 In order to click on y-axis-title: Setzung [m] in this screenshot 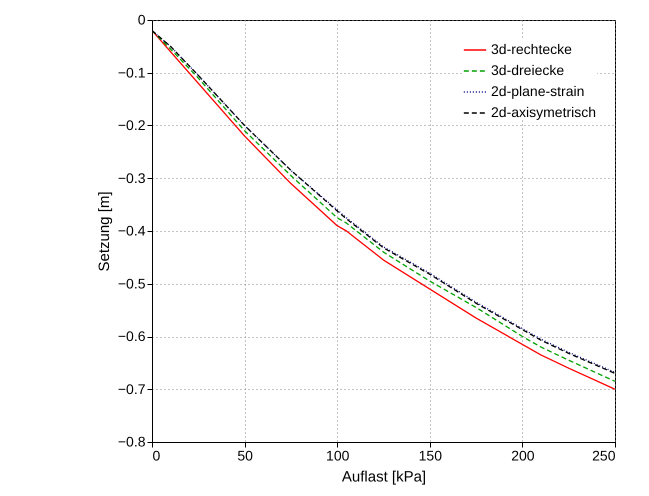, I will do `click(104, 231)`.